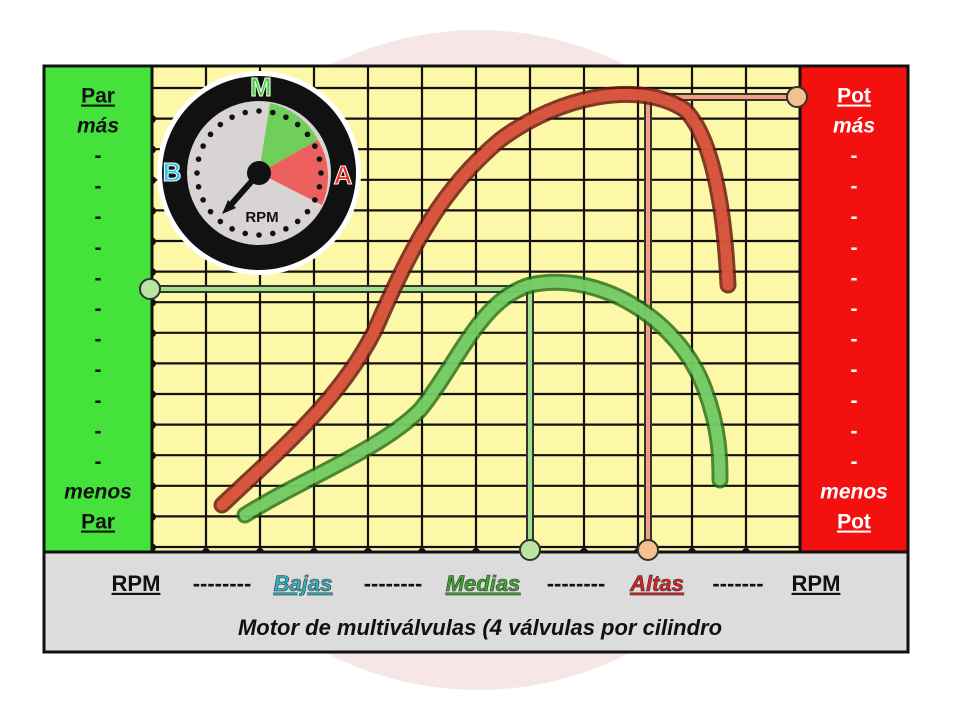 This screenshot has height=720, width=960. What do you see at coordinates (483, 583) in the screenshot?
I see `rpm-scale-label: Medias` at bounding box center [483, 583].